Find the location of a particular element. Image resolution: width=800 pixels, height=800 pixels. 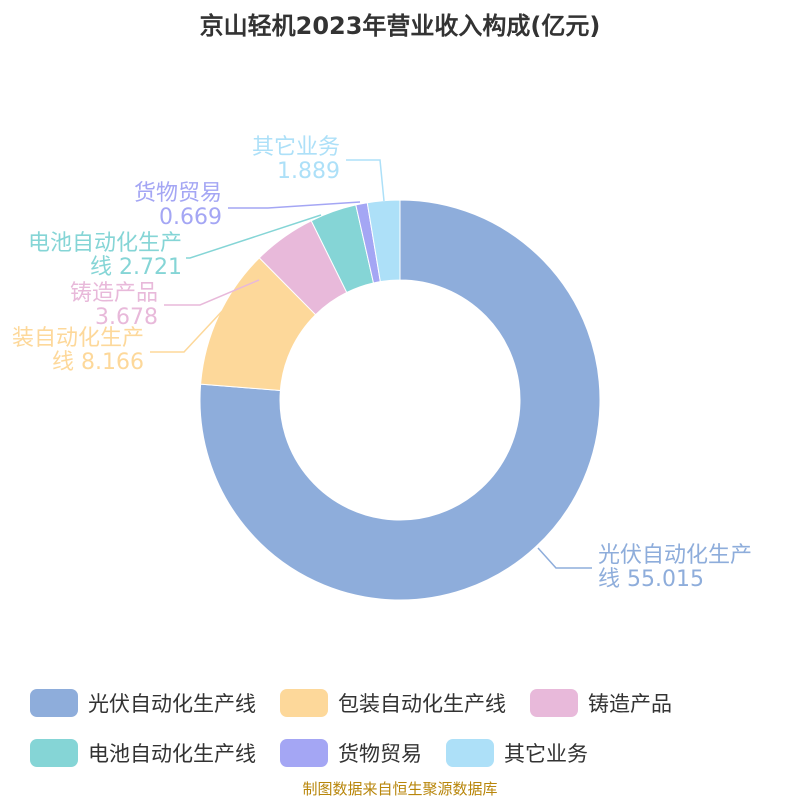

data-source-note: 制图数据来自恒生聚源数据库 is located at coordinates (400, 789).